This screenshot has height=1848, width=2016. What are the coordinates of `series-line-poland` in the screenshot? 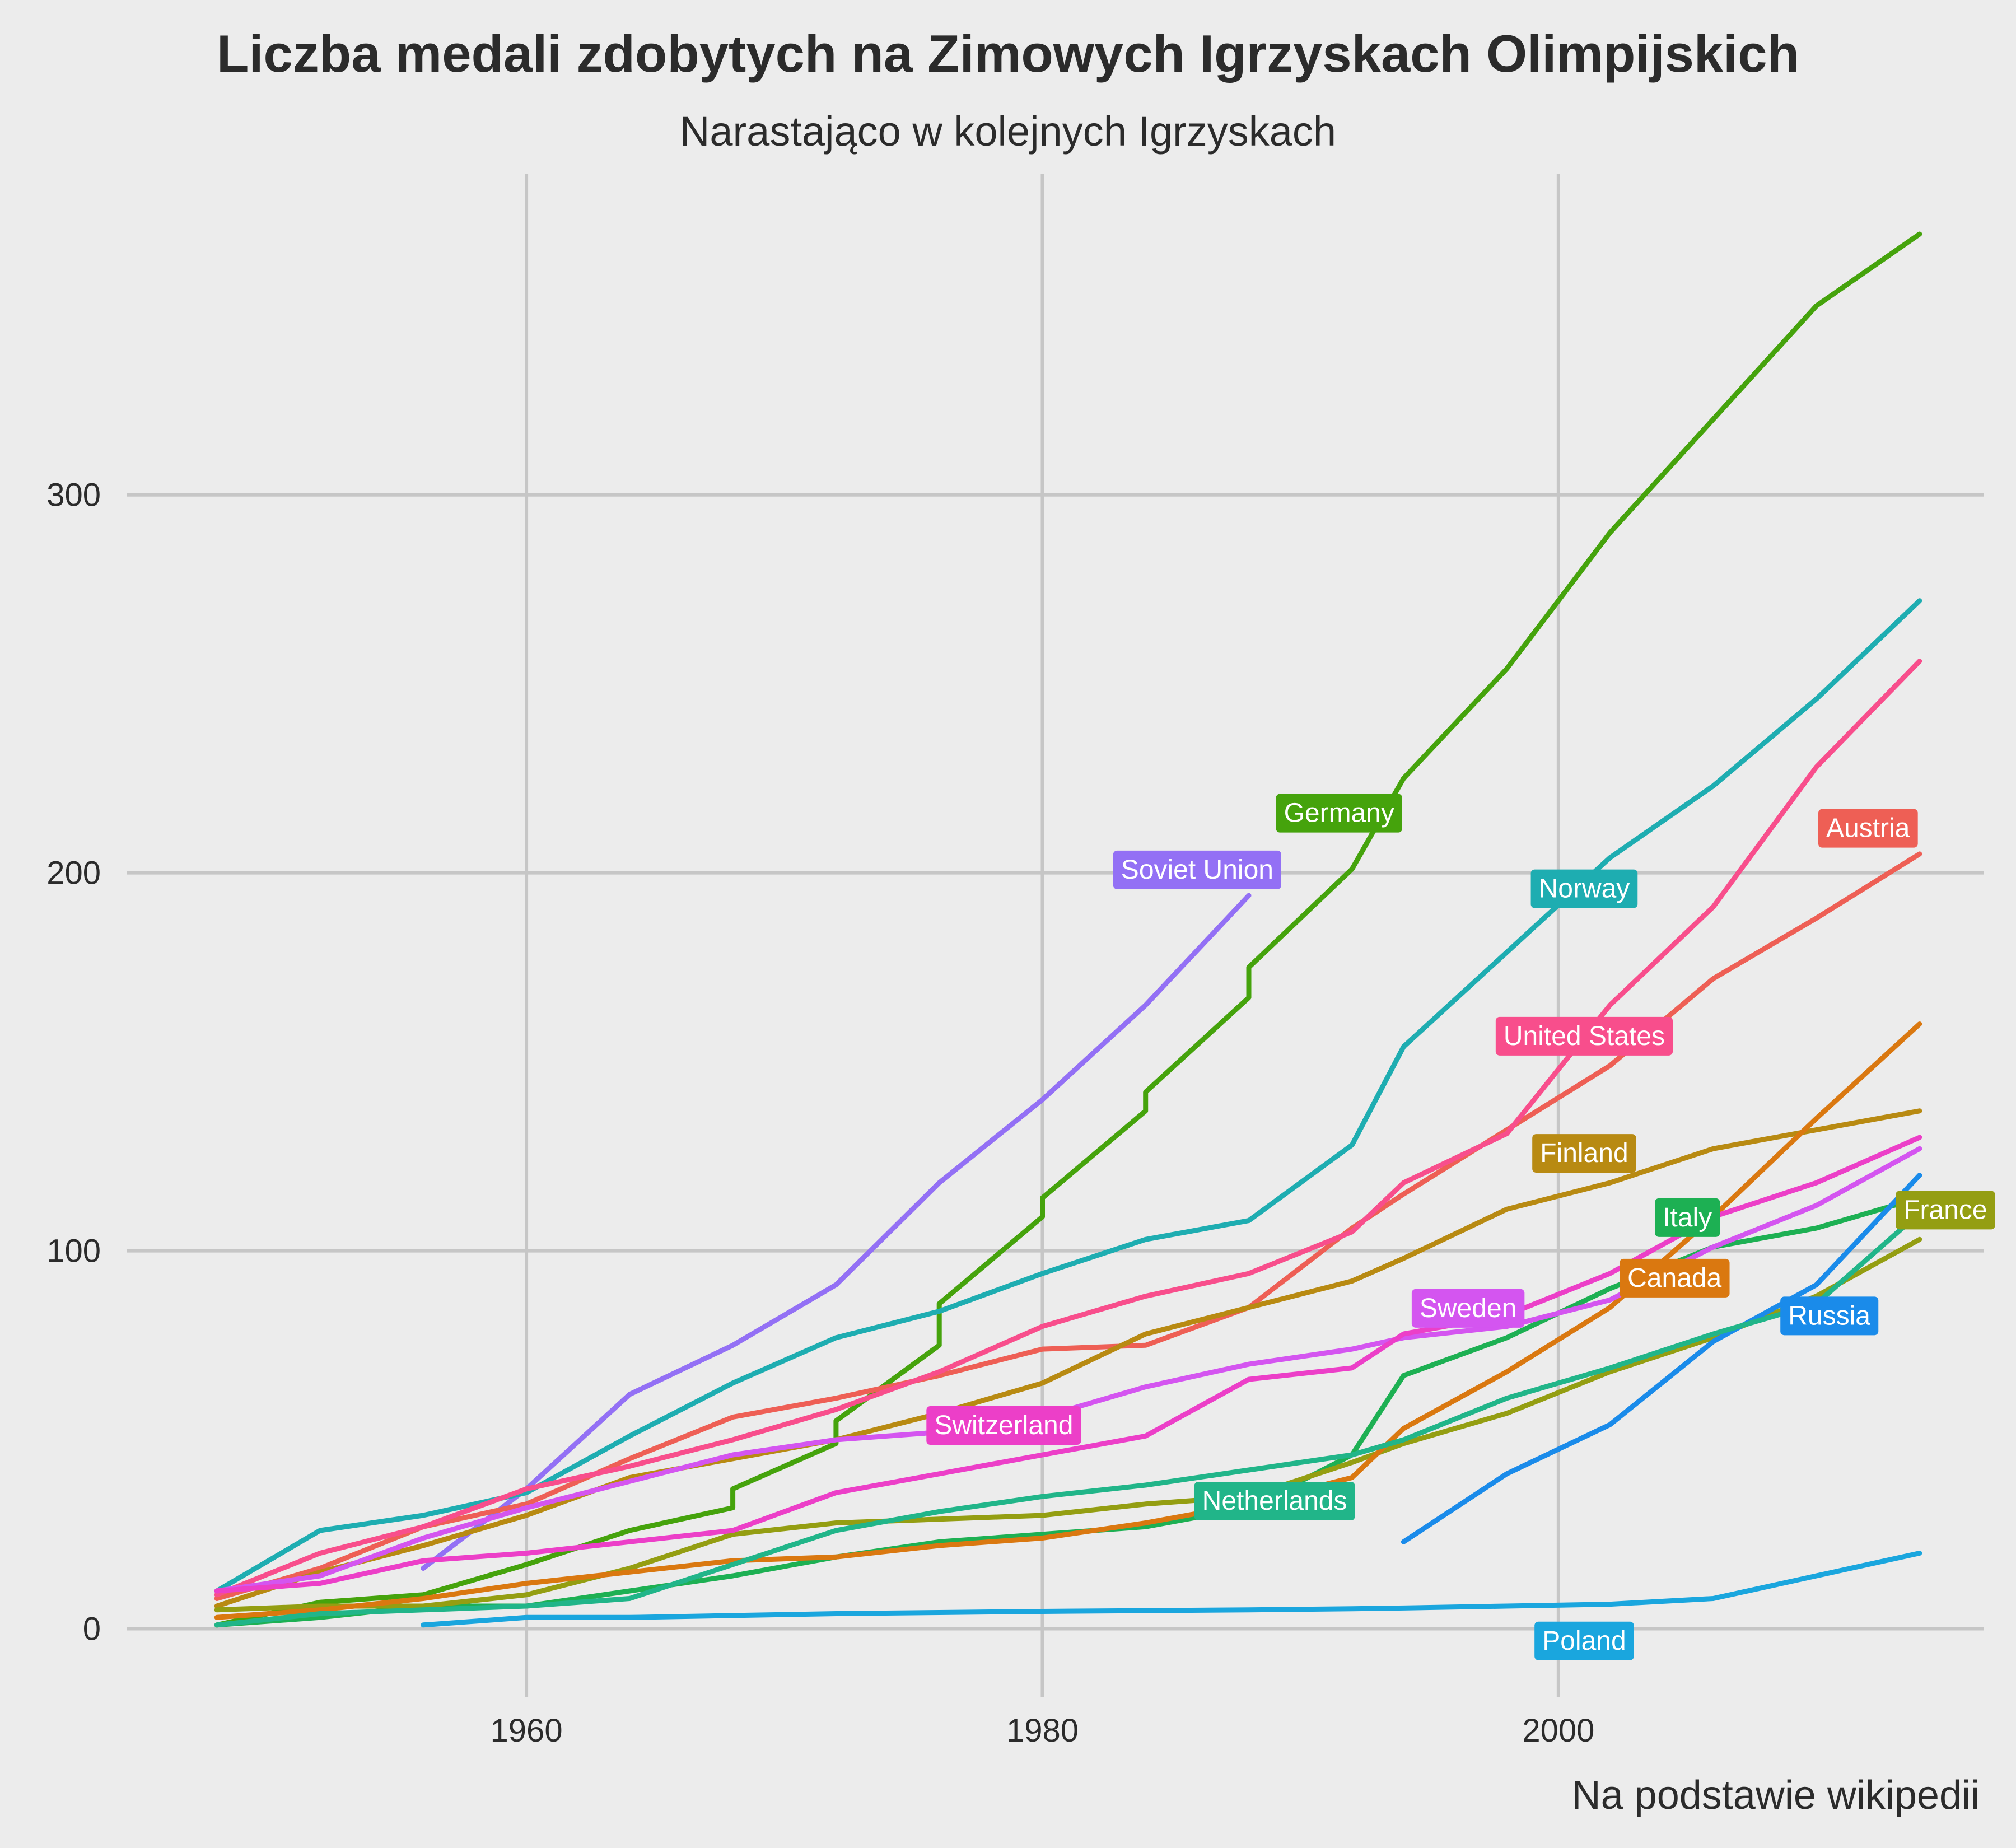 It's located at (1172, 1590).